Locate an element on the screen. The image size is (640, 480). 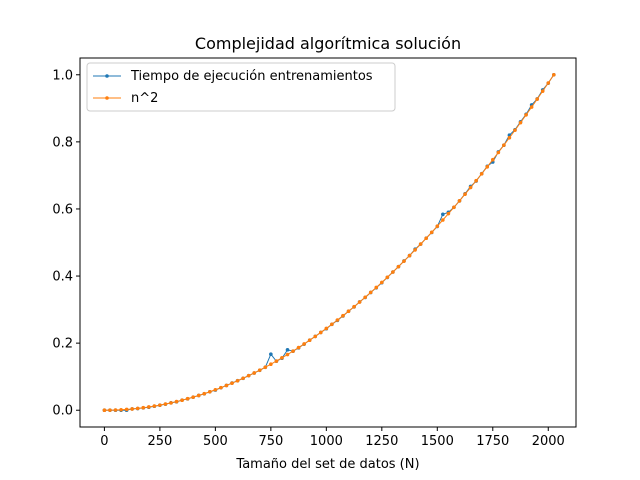
x-tick-label-7: 1750 is located at coordinates (492, 441).